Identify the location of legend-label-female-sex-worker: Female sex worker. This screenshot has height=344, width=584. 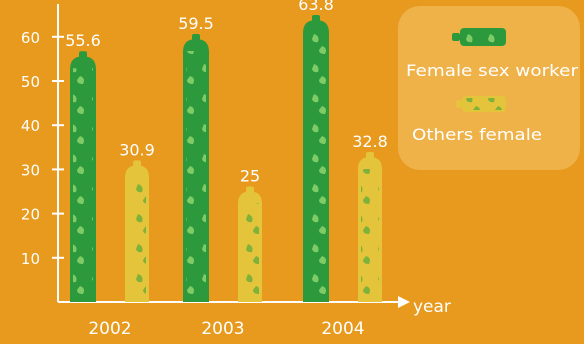
(492, 70).